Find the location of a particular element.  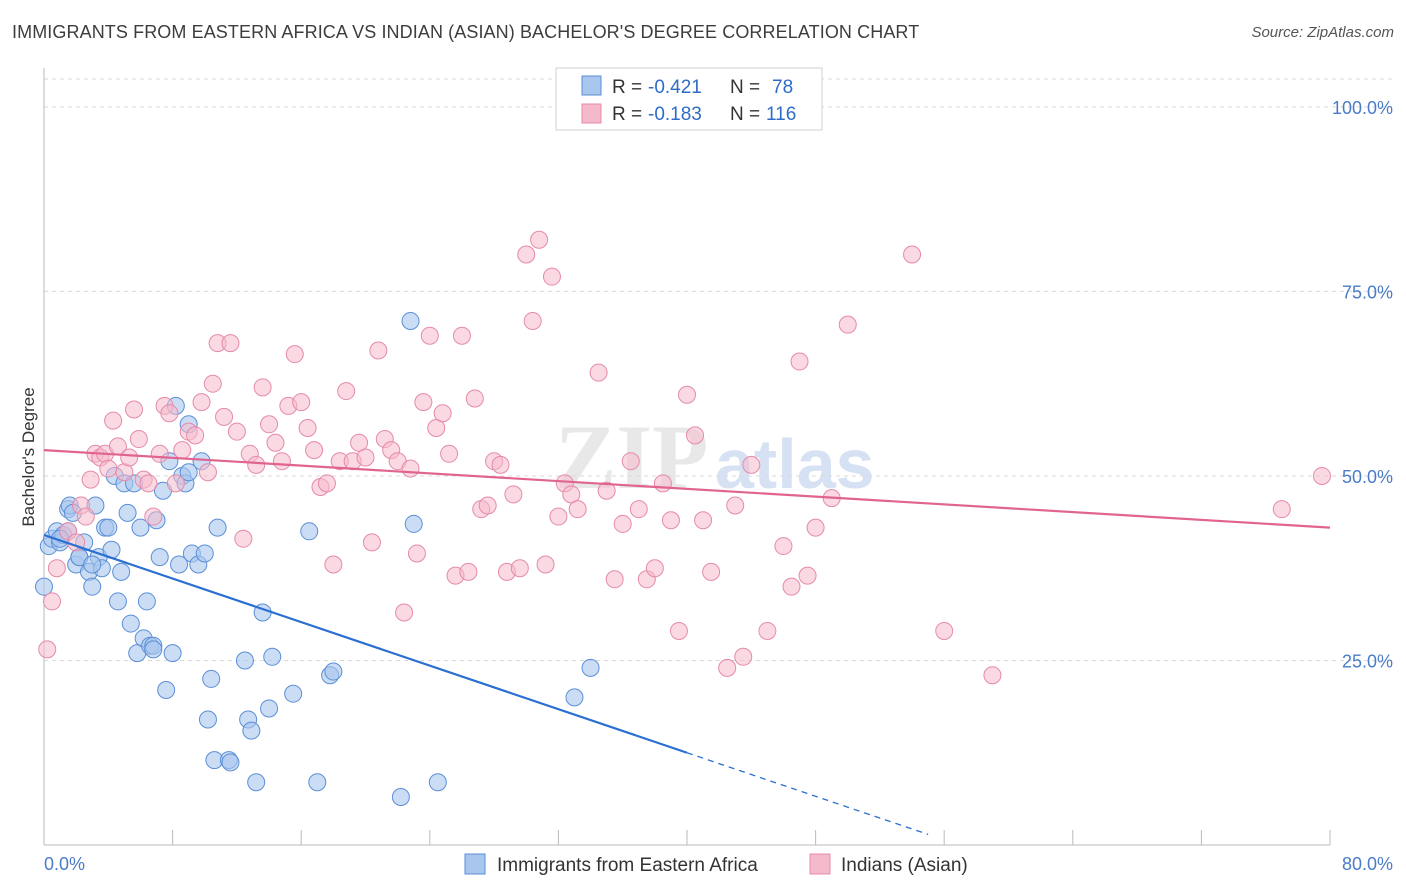

x-tick-label: 80.0% is located at coordinates (1367, 864).